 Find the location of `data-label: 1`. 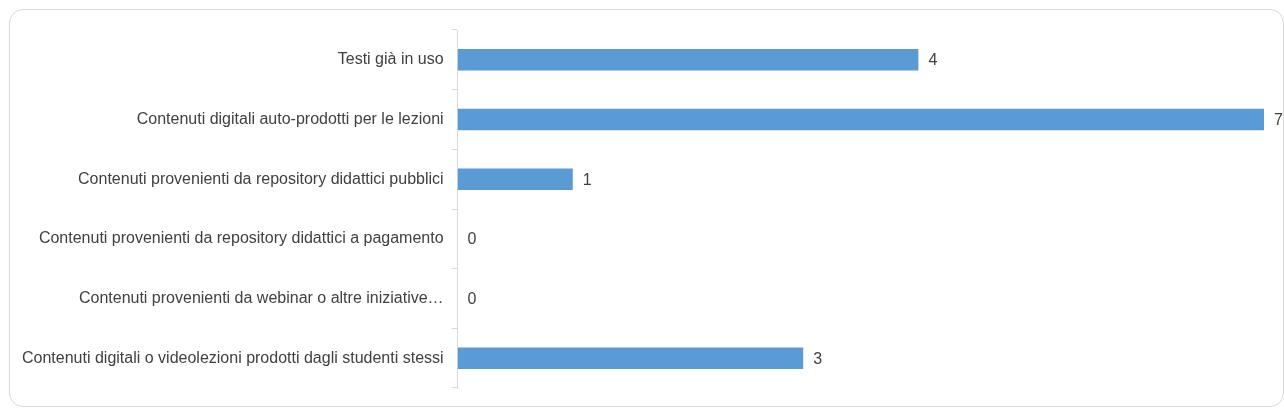

data-label: 1 is located at coordinates (587, 179).